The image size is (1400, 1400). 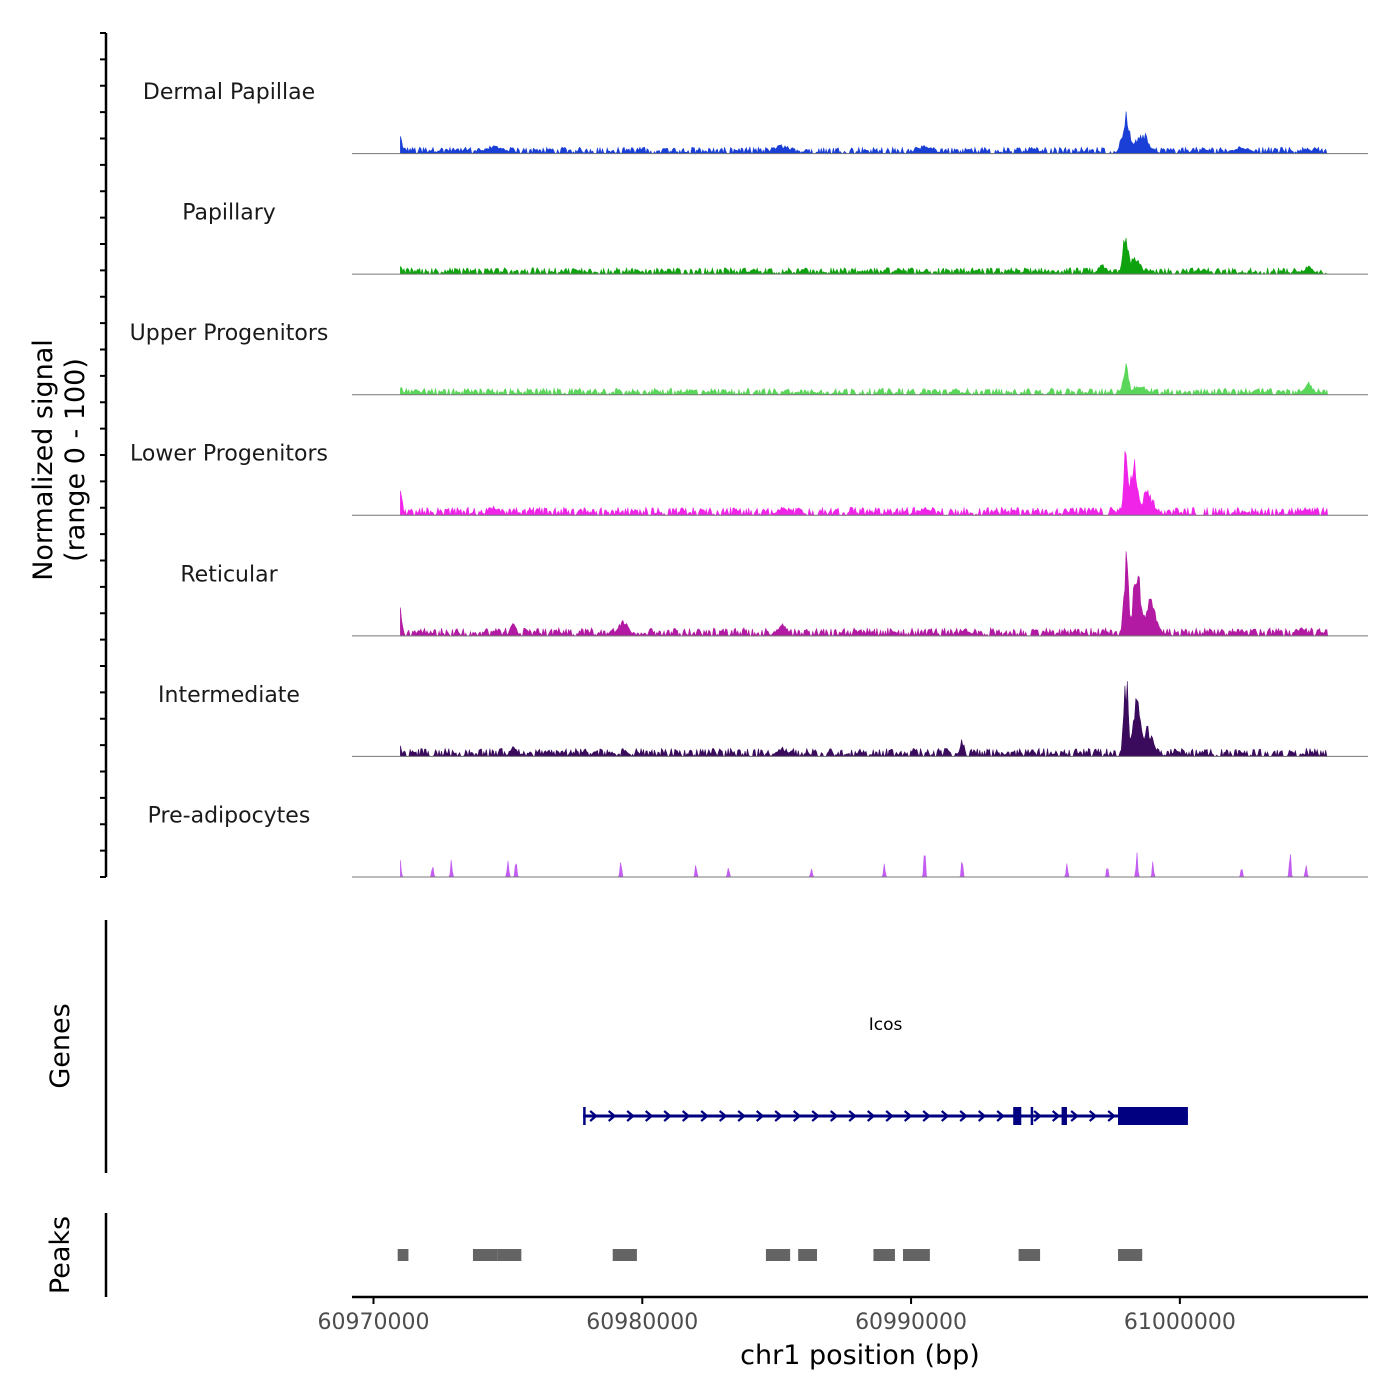 I want to click on signal-track: Dermal Papillae, so click(x=755, y=117).